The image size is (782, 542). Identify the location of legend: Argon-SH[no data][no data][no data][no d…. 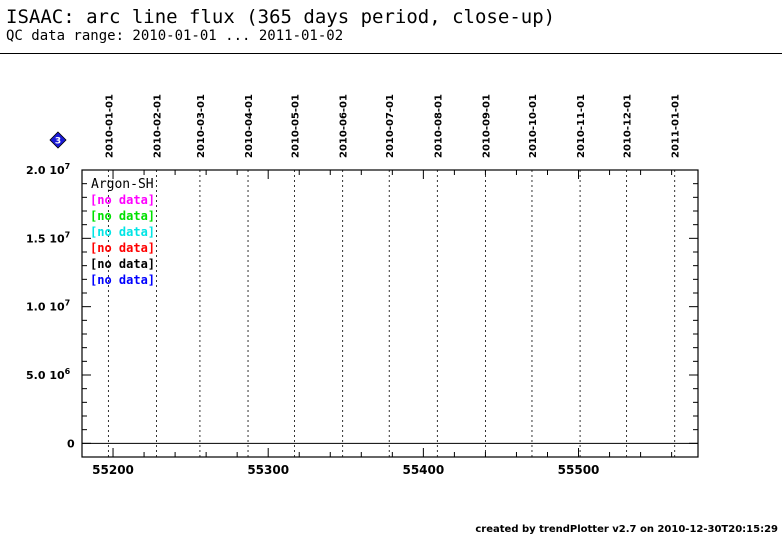
(122, 232).